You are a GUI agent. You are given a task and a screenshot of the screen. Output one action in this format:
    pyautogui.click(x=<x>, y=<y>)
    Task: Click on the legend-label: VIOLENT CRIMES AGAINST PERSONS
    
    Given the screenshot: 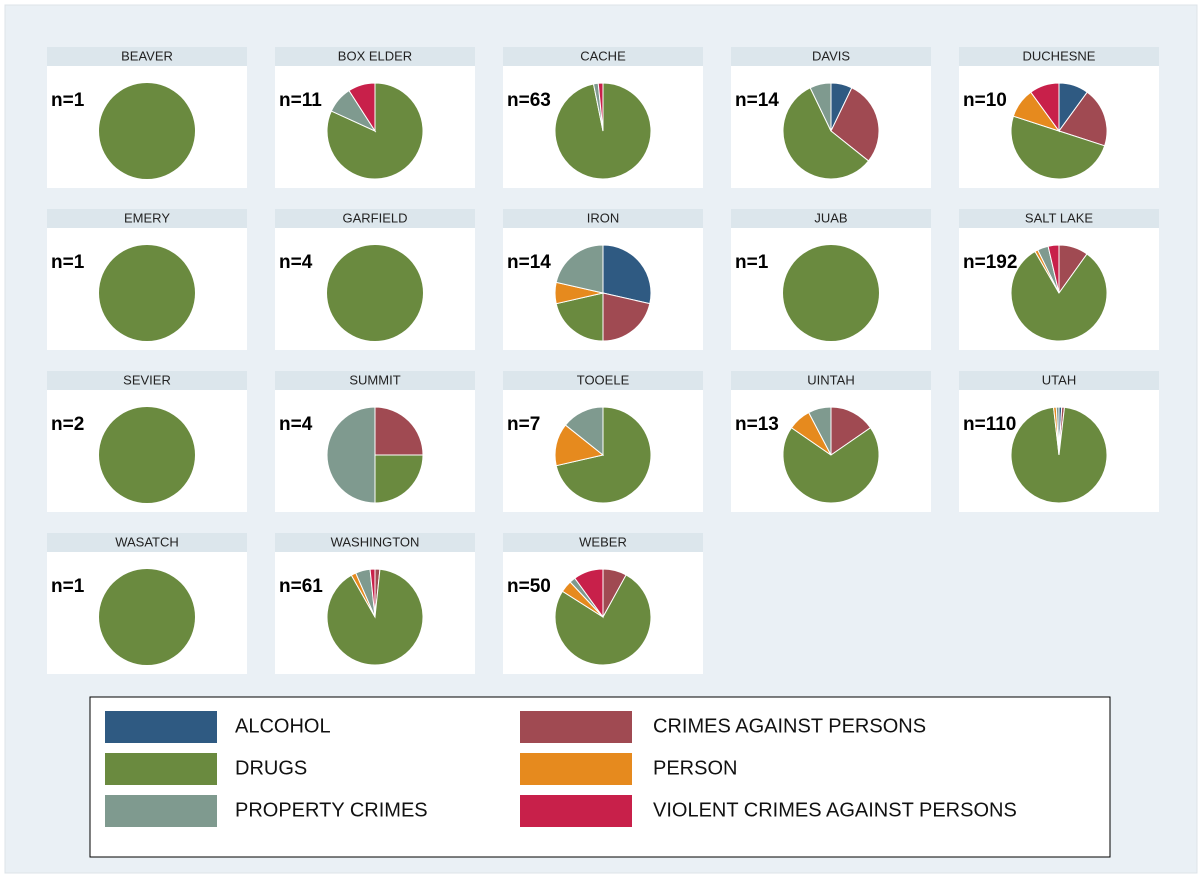 What is the action you would take?
    pyautogui.click(x=835, y=810)
    